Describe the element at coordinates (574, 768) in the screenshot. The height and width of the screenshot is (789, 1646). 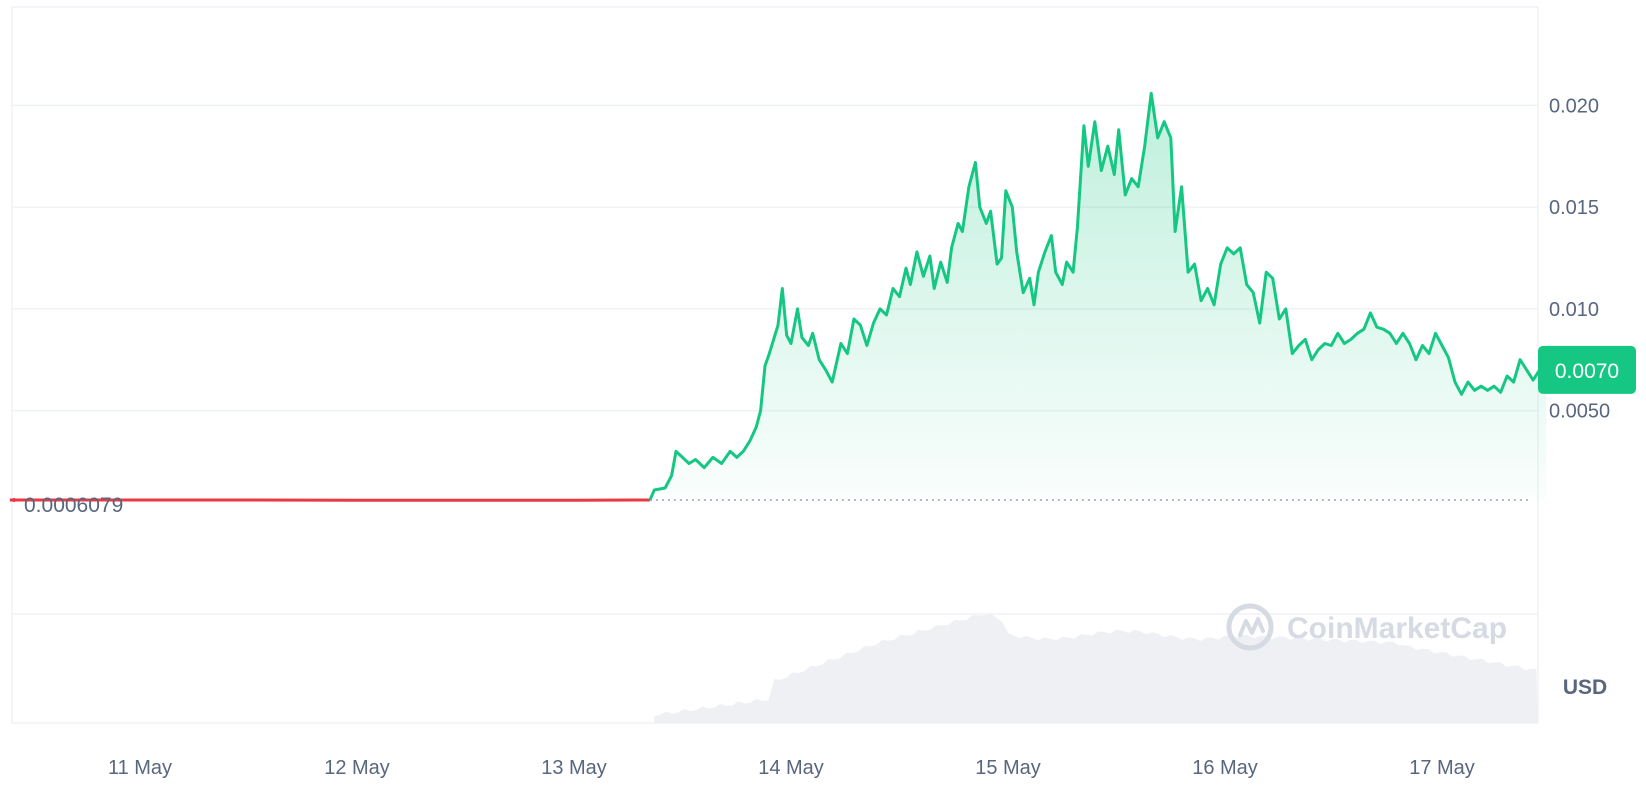
I see `x-tick-label: 13 May` at that location.